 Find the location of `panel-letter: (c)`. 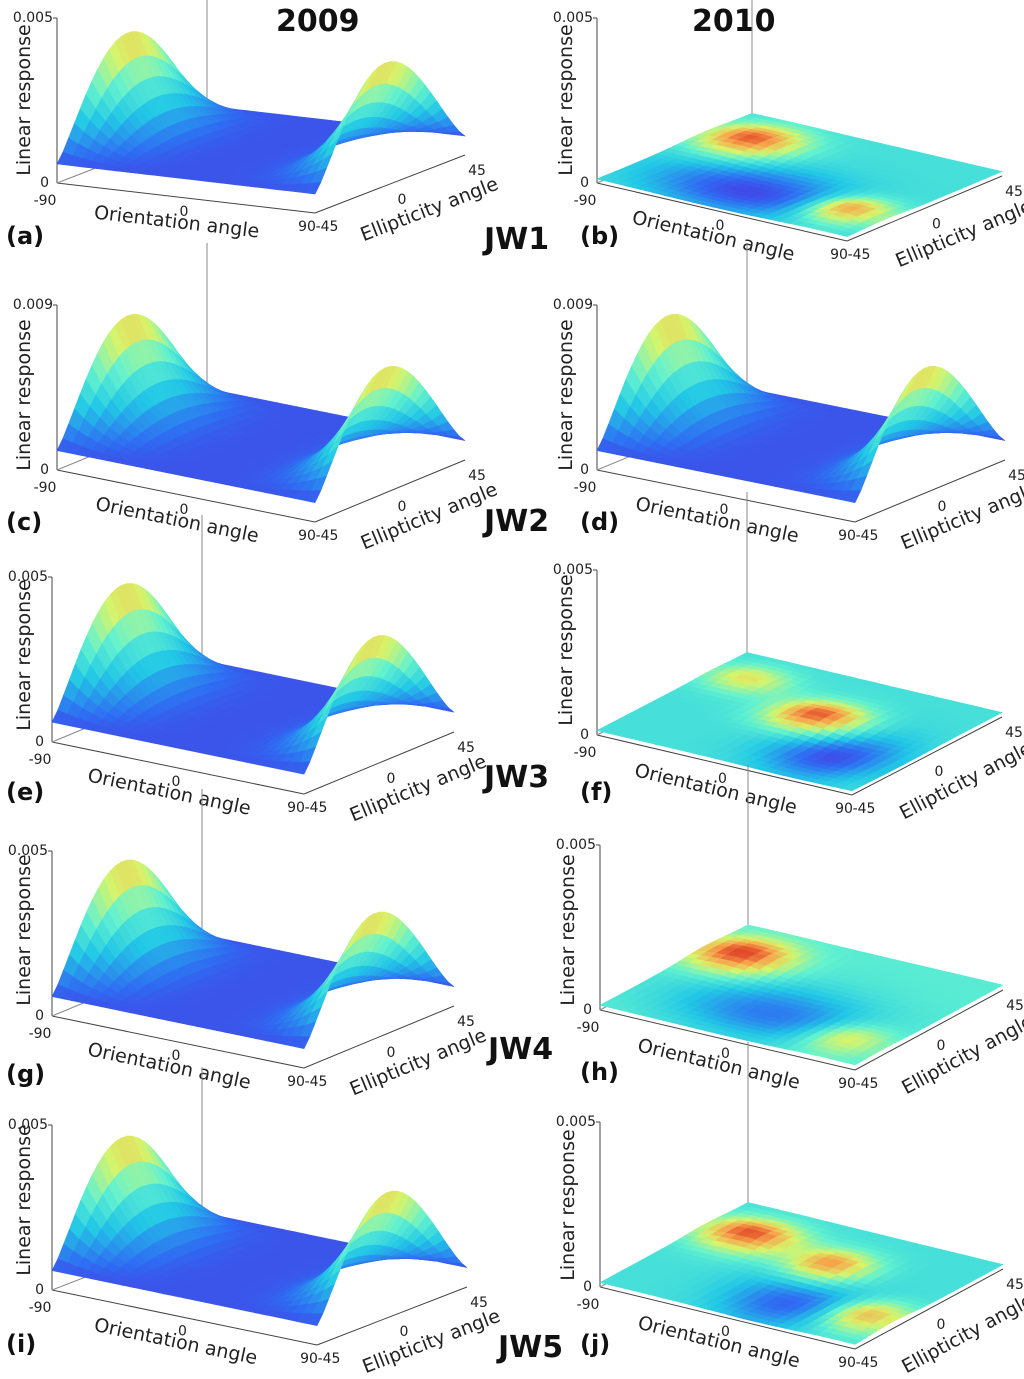

panel-letter: (c) is located at coordinates (24, 522).